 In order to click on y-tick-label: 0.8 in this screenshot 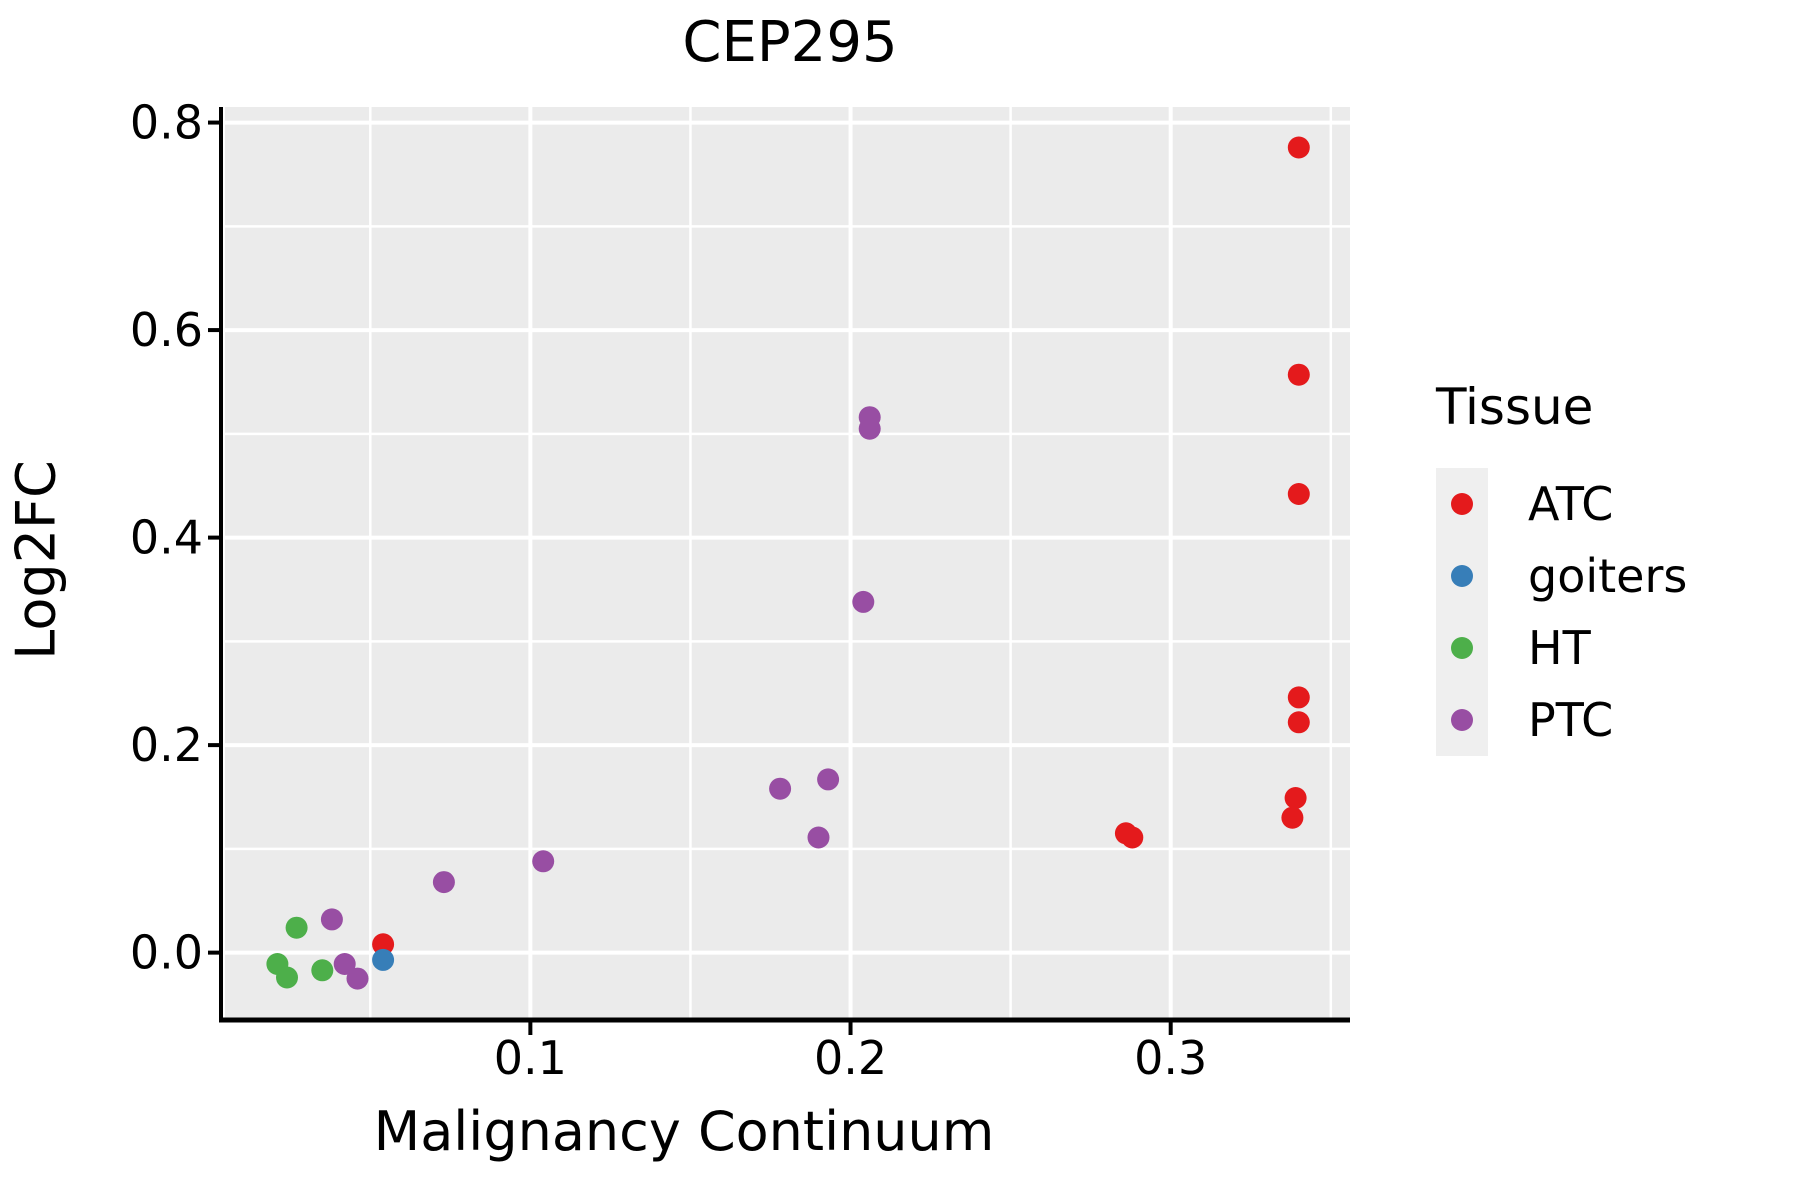, I will do `click(166, 123)`.